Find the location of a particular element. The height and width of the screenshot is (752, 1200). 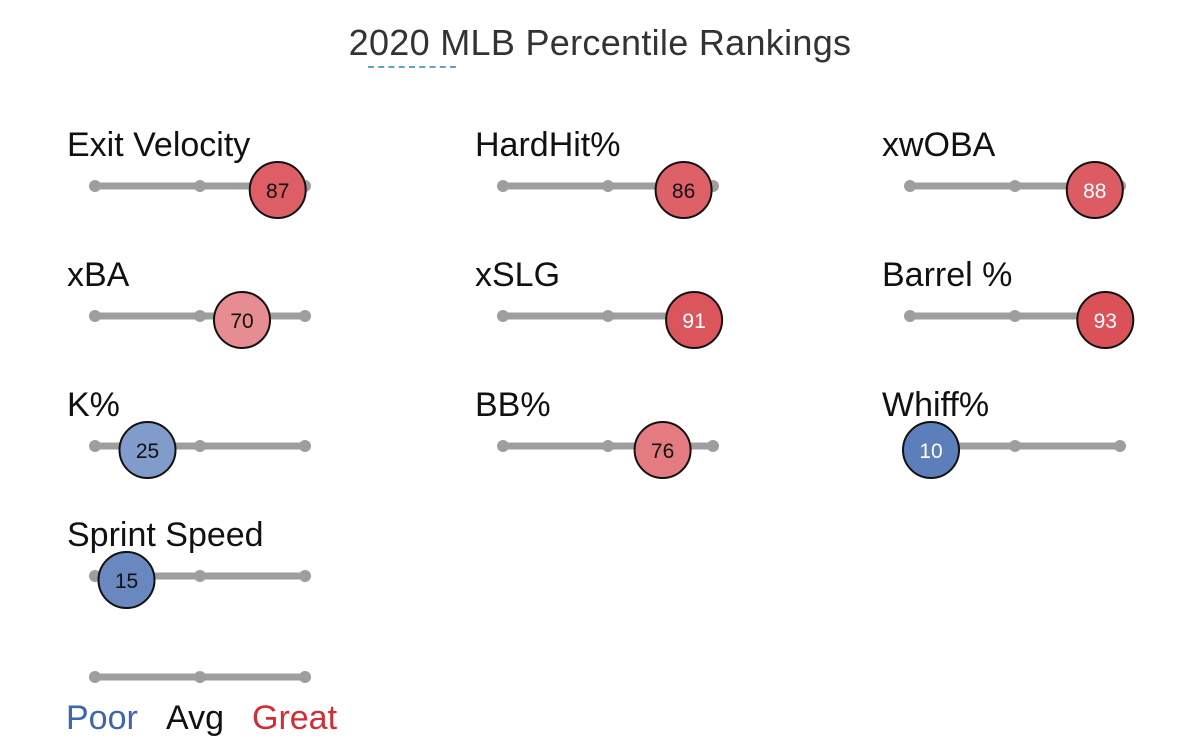

percentile-value: 91 is located at coordinates (693, 321).